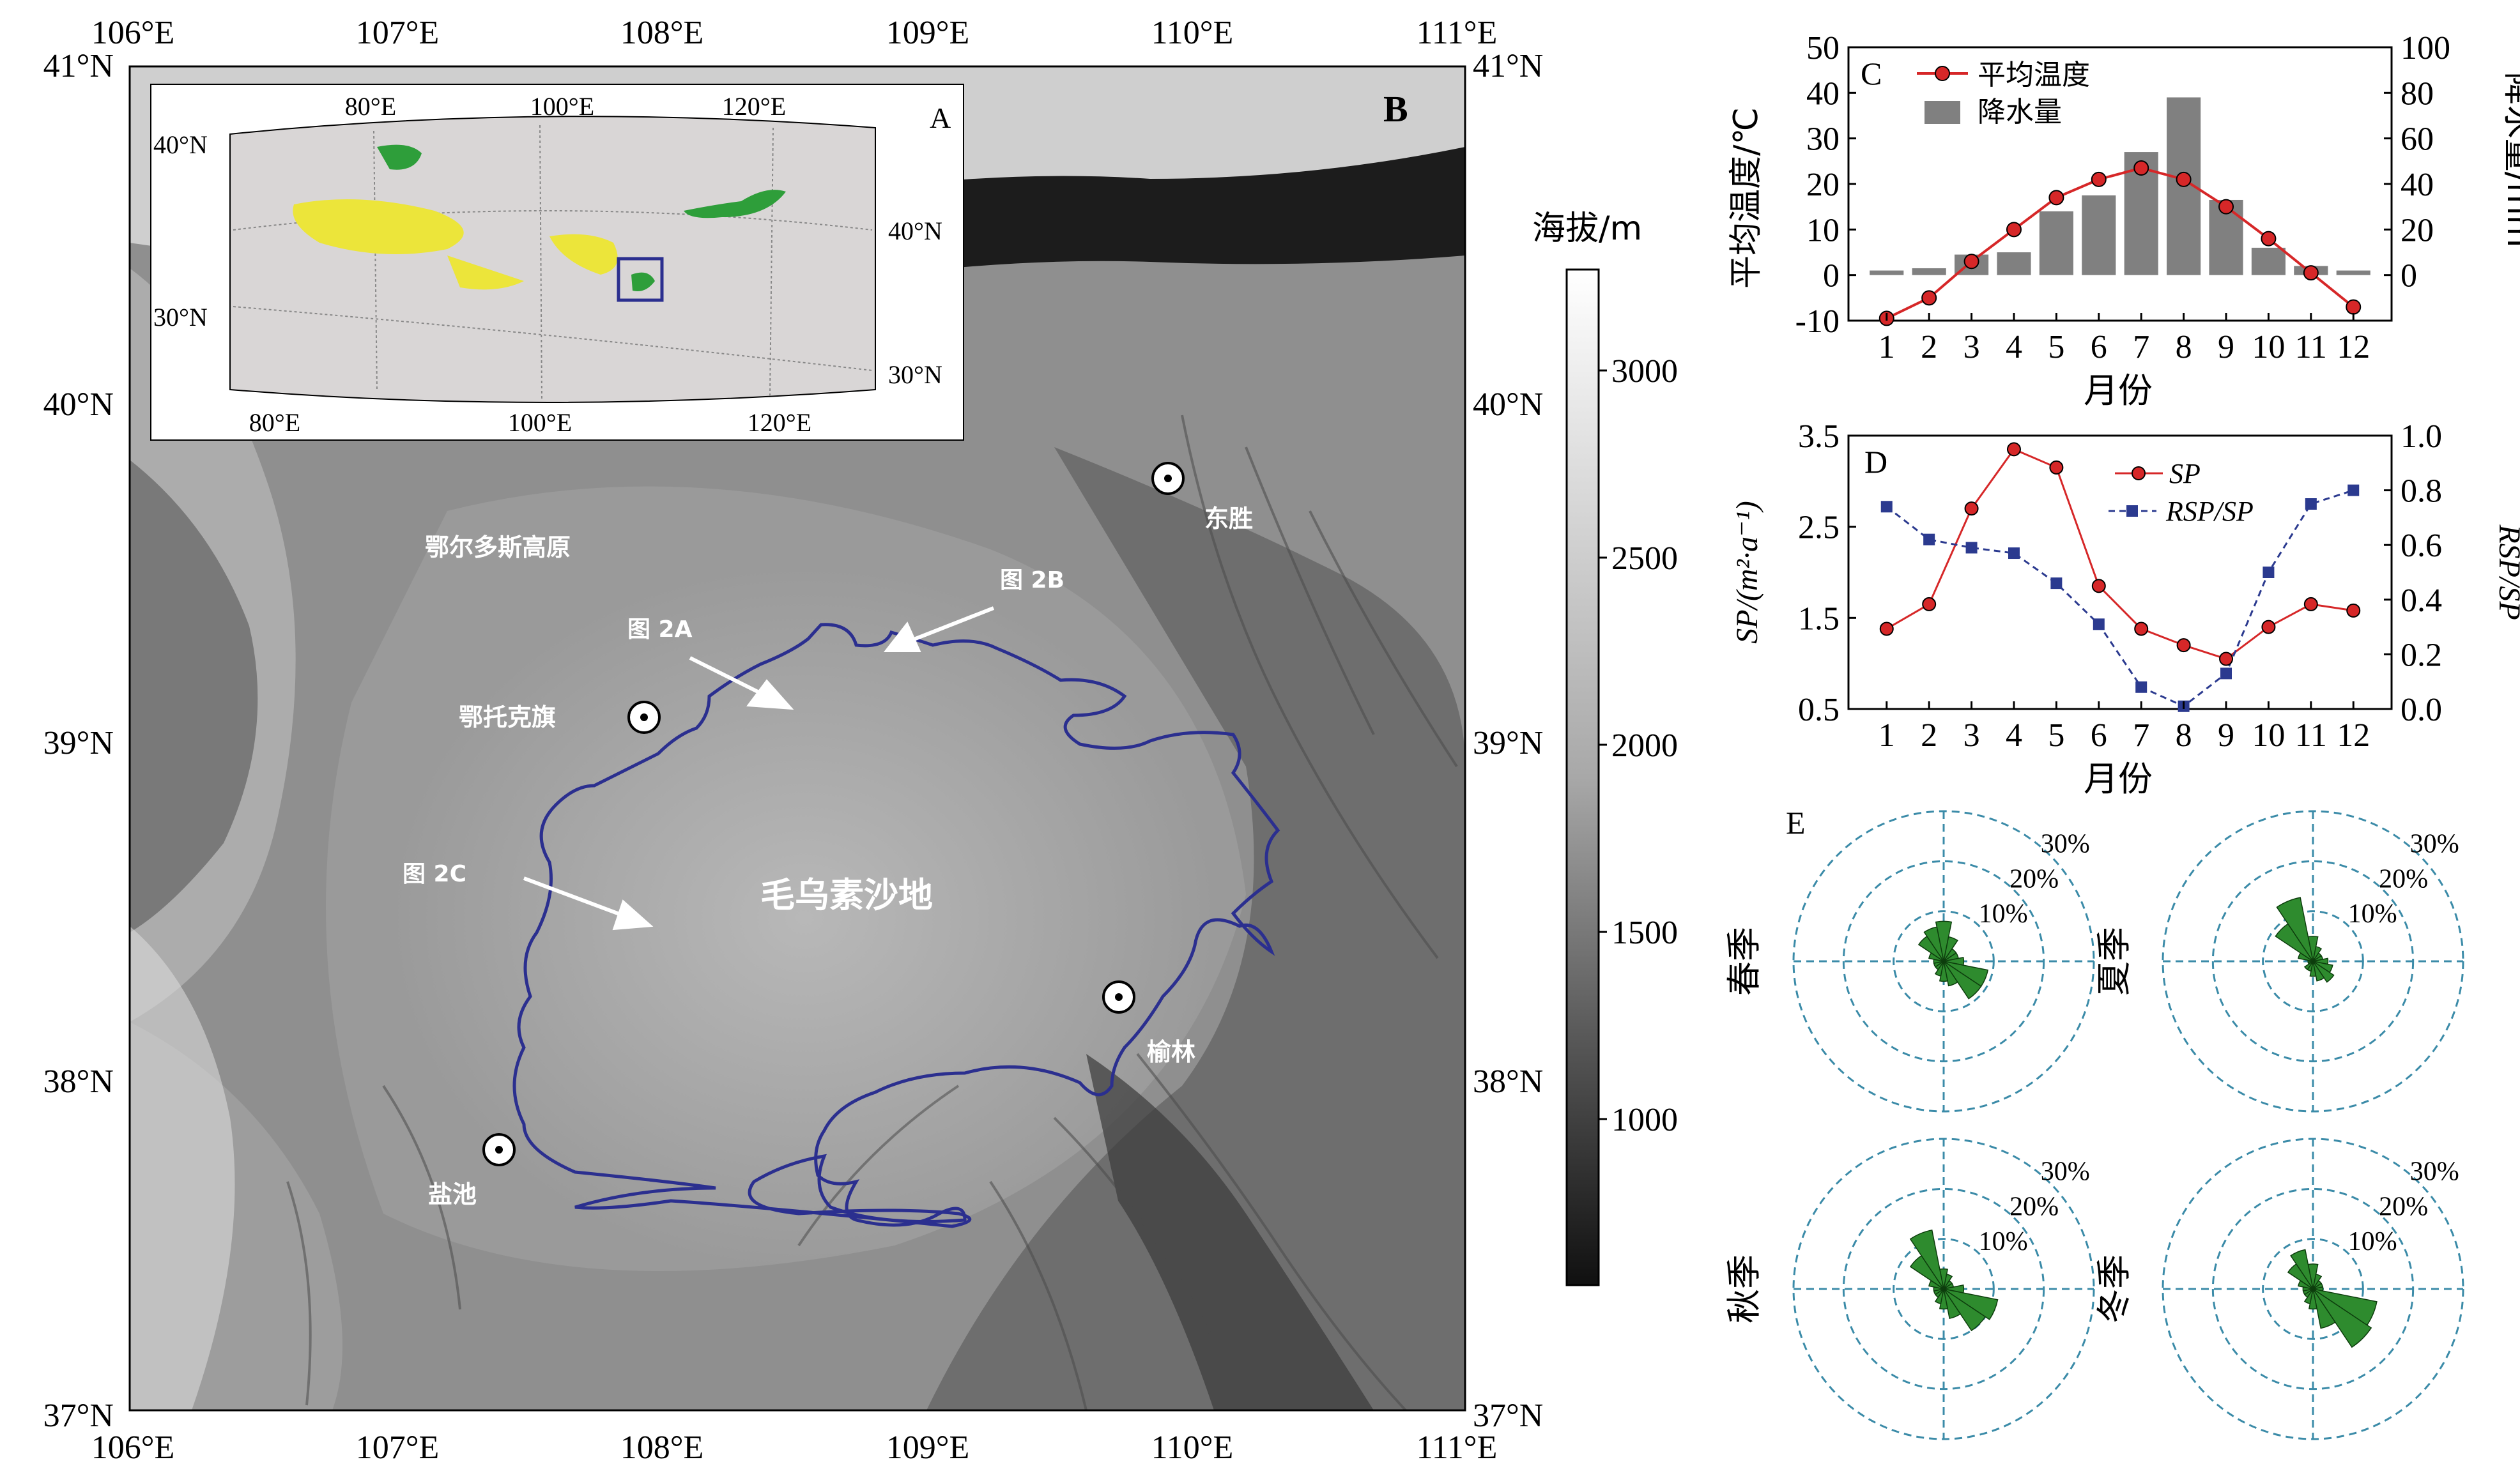 This screenshot has width=2520, height=1471. What do you see at coordinates (2014, 347) in the screenshot?
I see `chart-c-xtick: 4` at bounding box center [2014, 347].